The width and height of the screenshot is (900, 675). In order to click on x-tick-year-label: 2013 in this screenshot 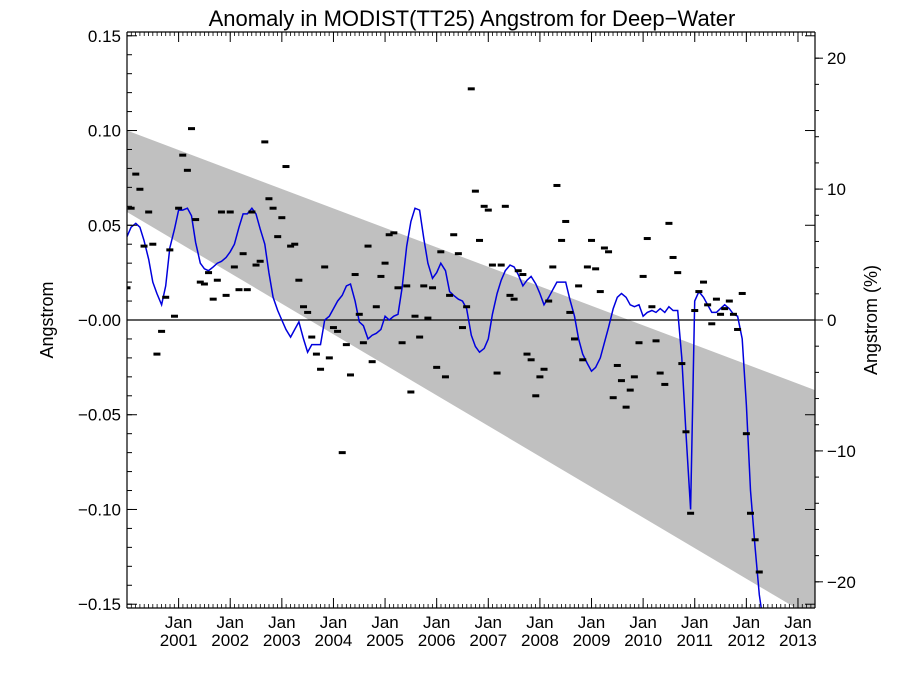, I will do `click(798, 640)`.